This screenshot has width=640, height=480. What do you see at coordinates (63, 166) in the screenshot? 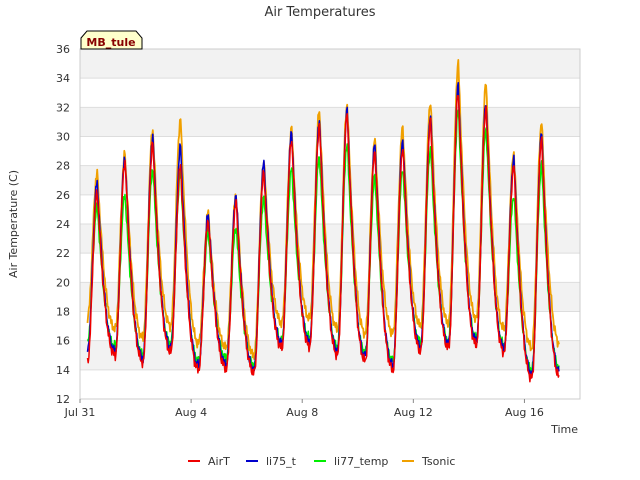
I see `y-tick-label: 28` at bounding box center [63, 166].